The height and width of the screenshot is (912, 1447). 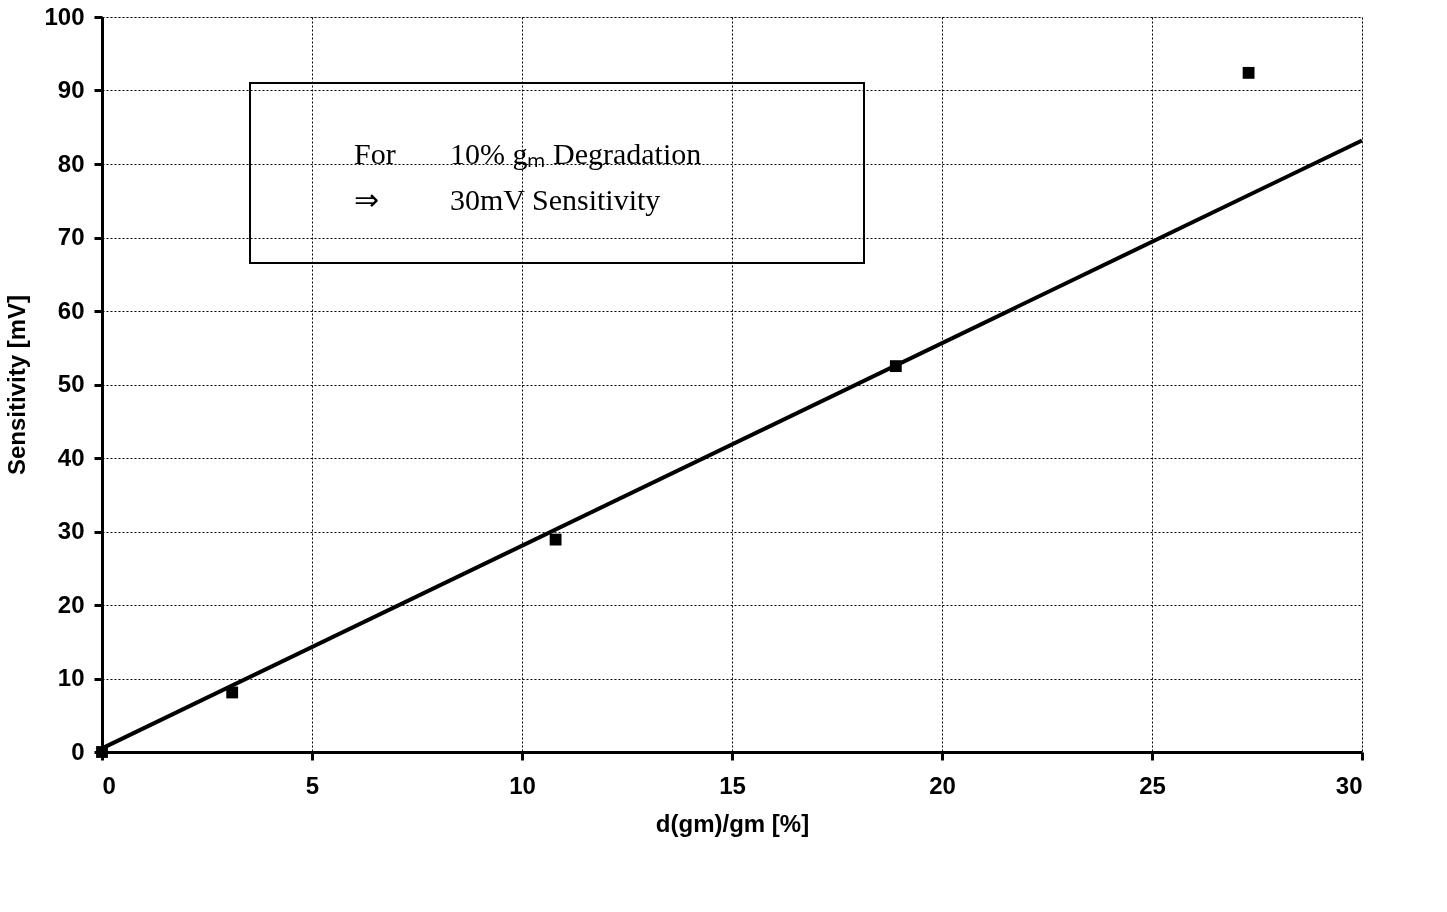 What do you see at coordinates (71, 89) in the screenshot?
I see `y-tick-label: 90` at bounding box center [71, 89].